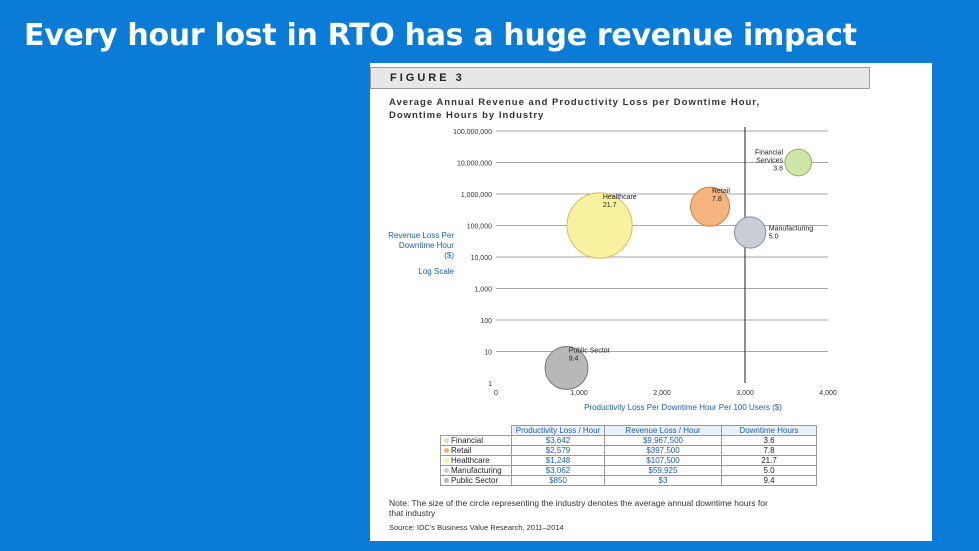 The height and width of the screenshot is (551, 979). I want to click on table-cell-productivity: $3,642, so click(558, 440).